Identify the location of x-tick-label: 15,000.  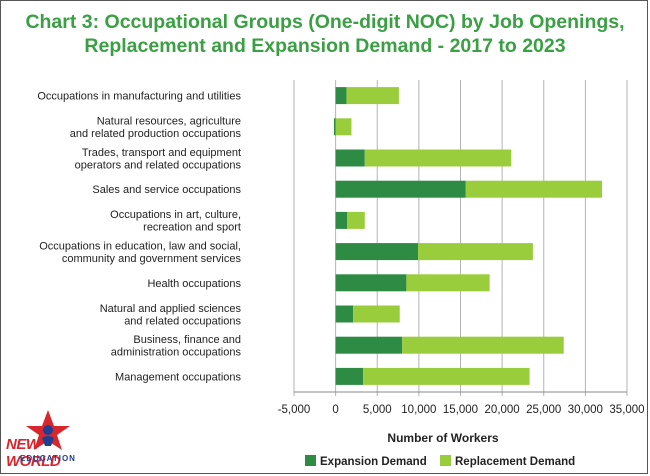
(460, 410).